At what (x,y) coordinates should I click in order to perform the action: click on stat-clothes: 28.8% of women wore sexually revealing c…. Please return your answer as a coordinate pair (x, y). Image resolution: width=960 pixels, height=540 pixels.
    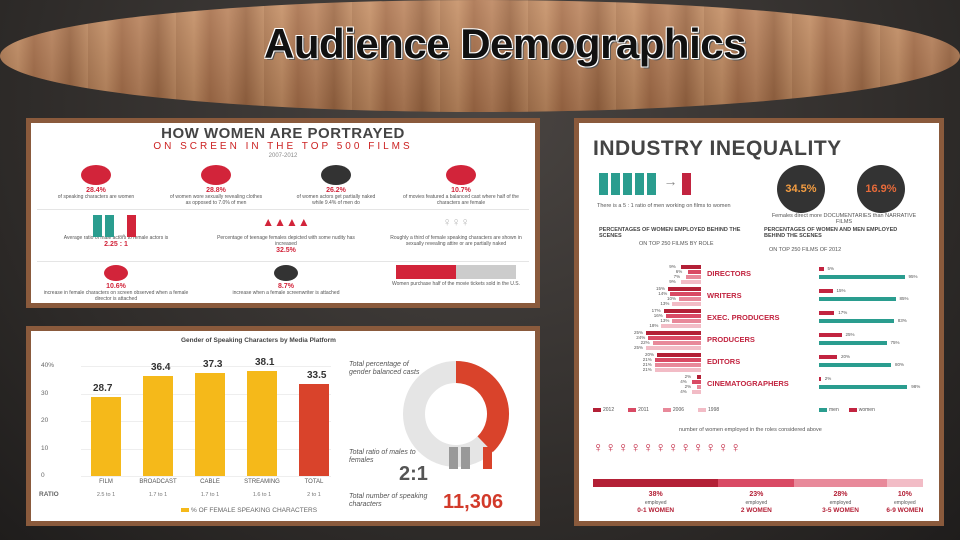
    Looking at the image, I should click on (216, 185).